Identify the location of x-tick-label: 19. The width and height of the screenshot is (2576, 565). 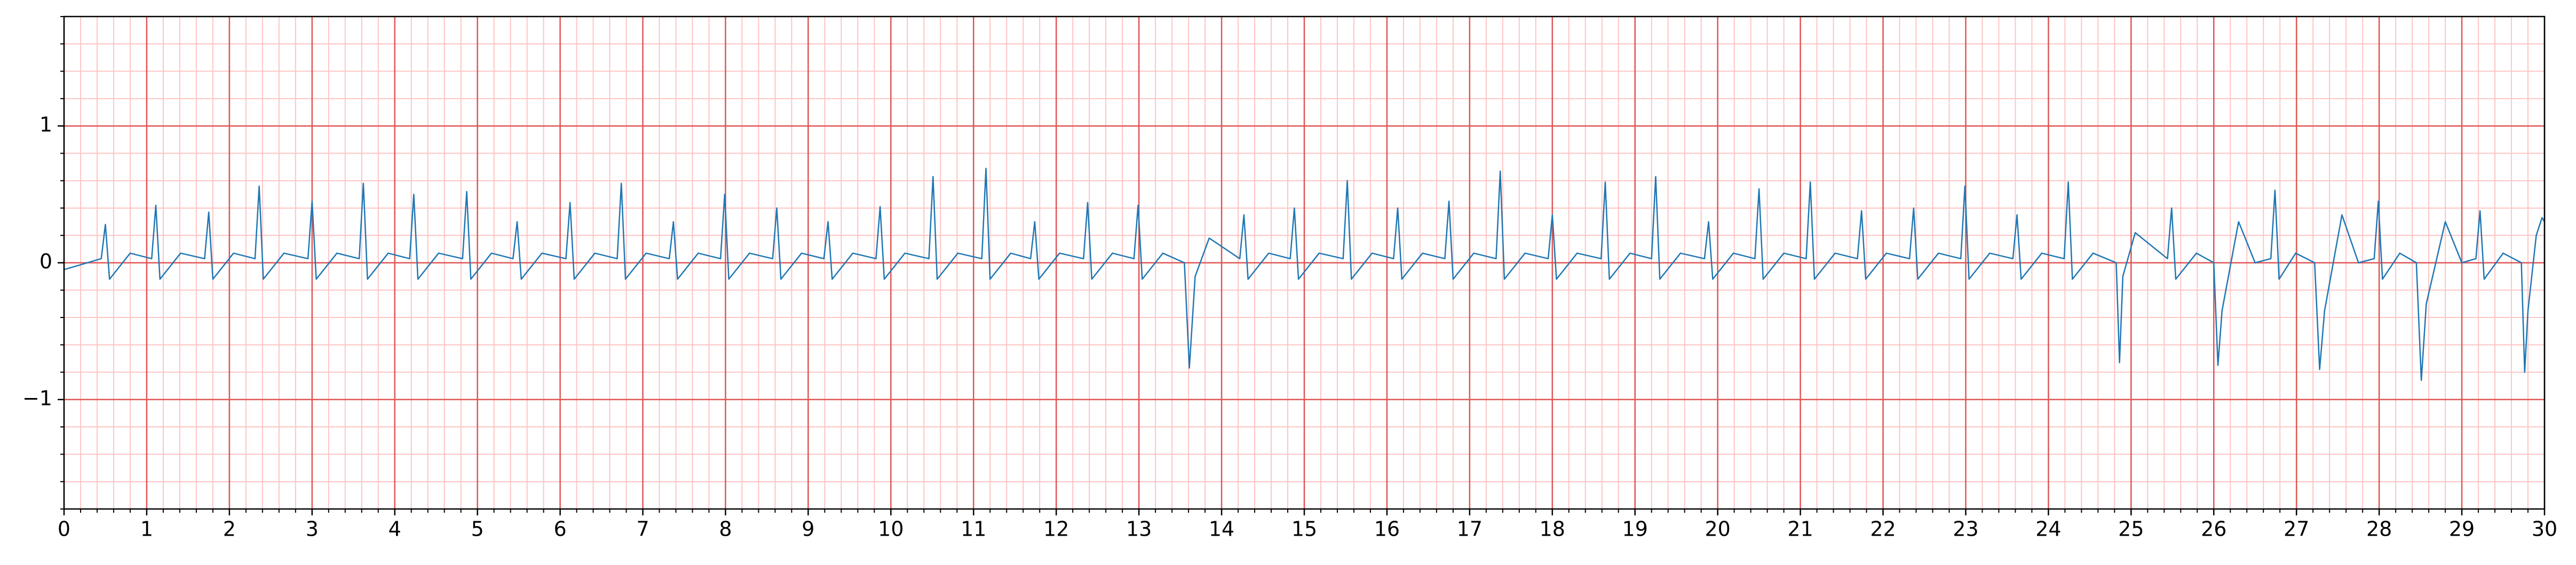
(1635, 529).